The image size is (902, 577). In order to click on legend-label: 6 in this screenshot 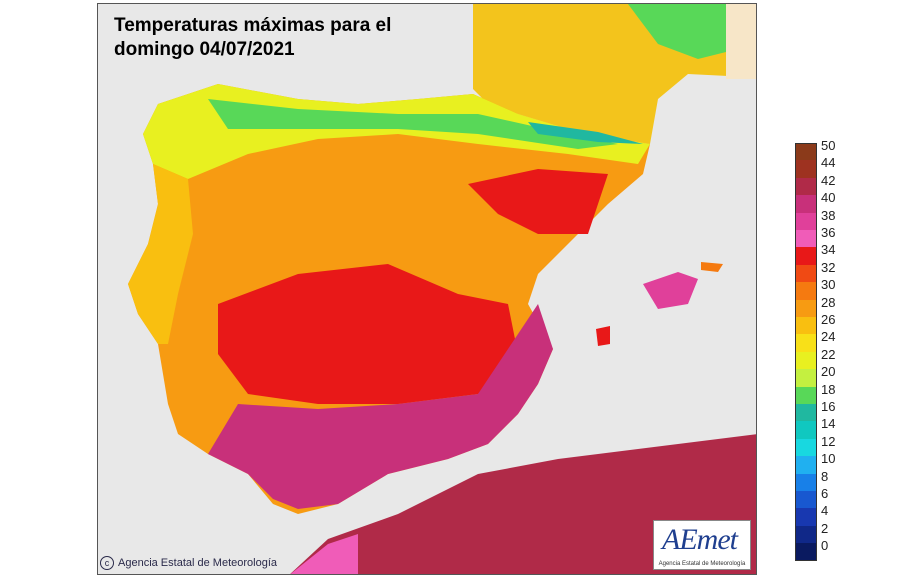, I will do `click(825, 493)`.